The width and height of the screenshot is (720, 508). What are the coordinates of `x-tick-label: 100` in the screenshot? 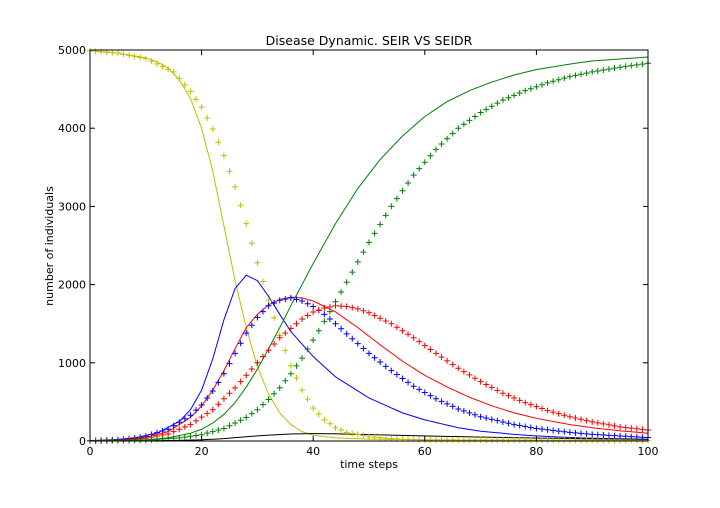 It's located at (648, 451).